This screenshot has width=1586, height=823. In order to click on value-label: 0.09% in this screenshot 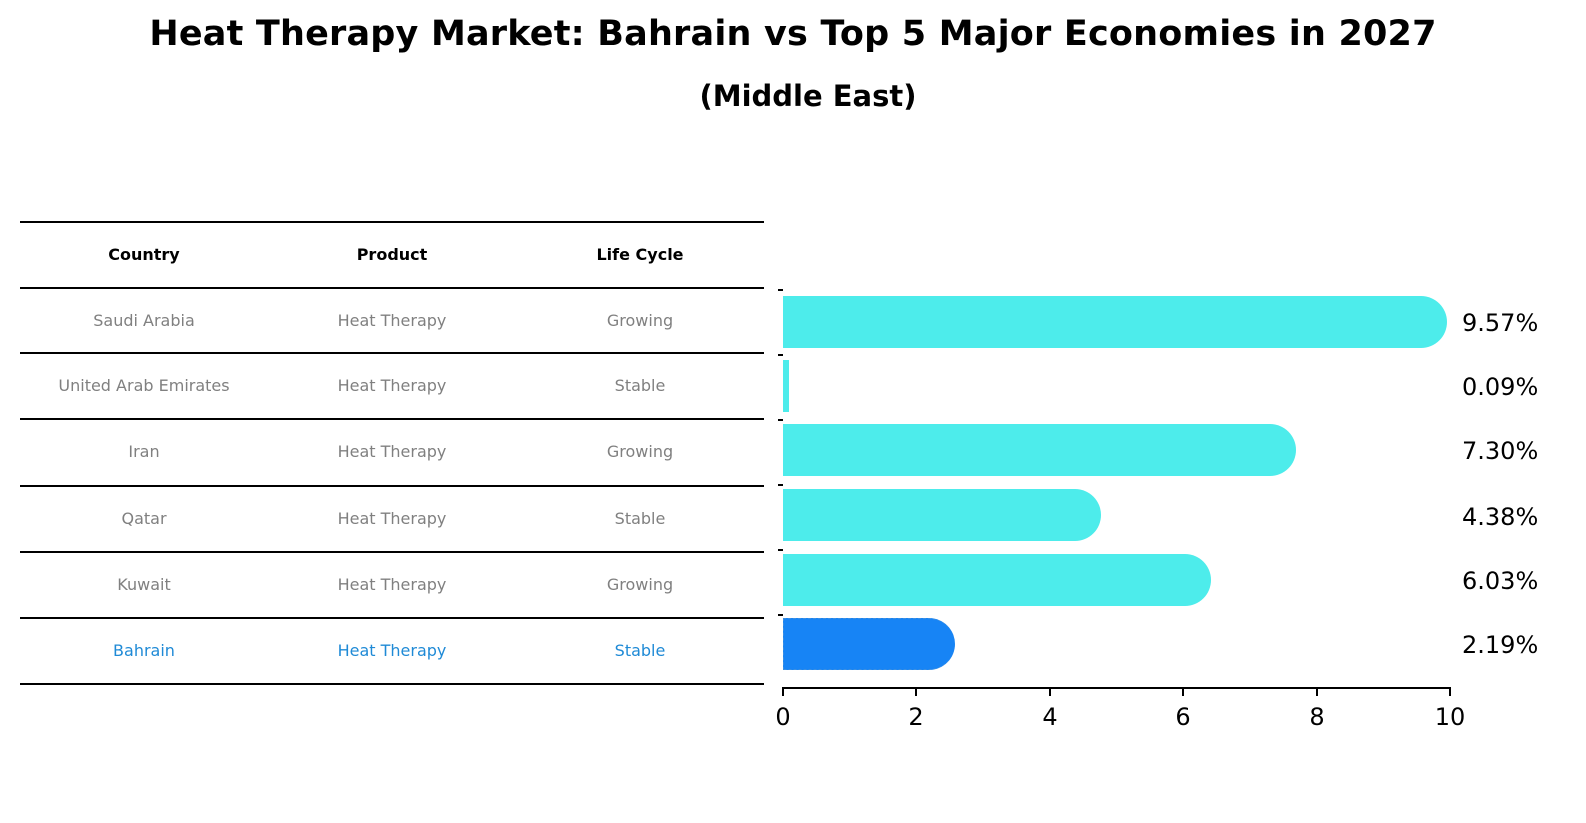, I will do `click(1500, 387)`.